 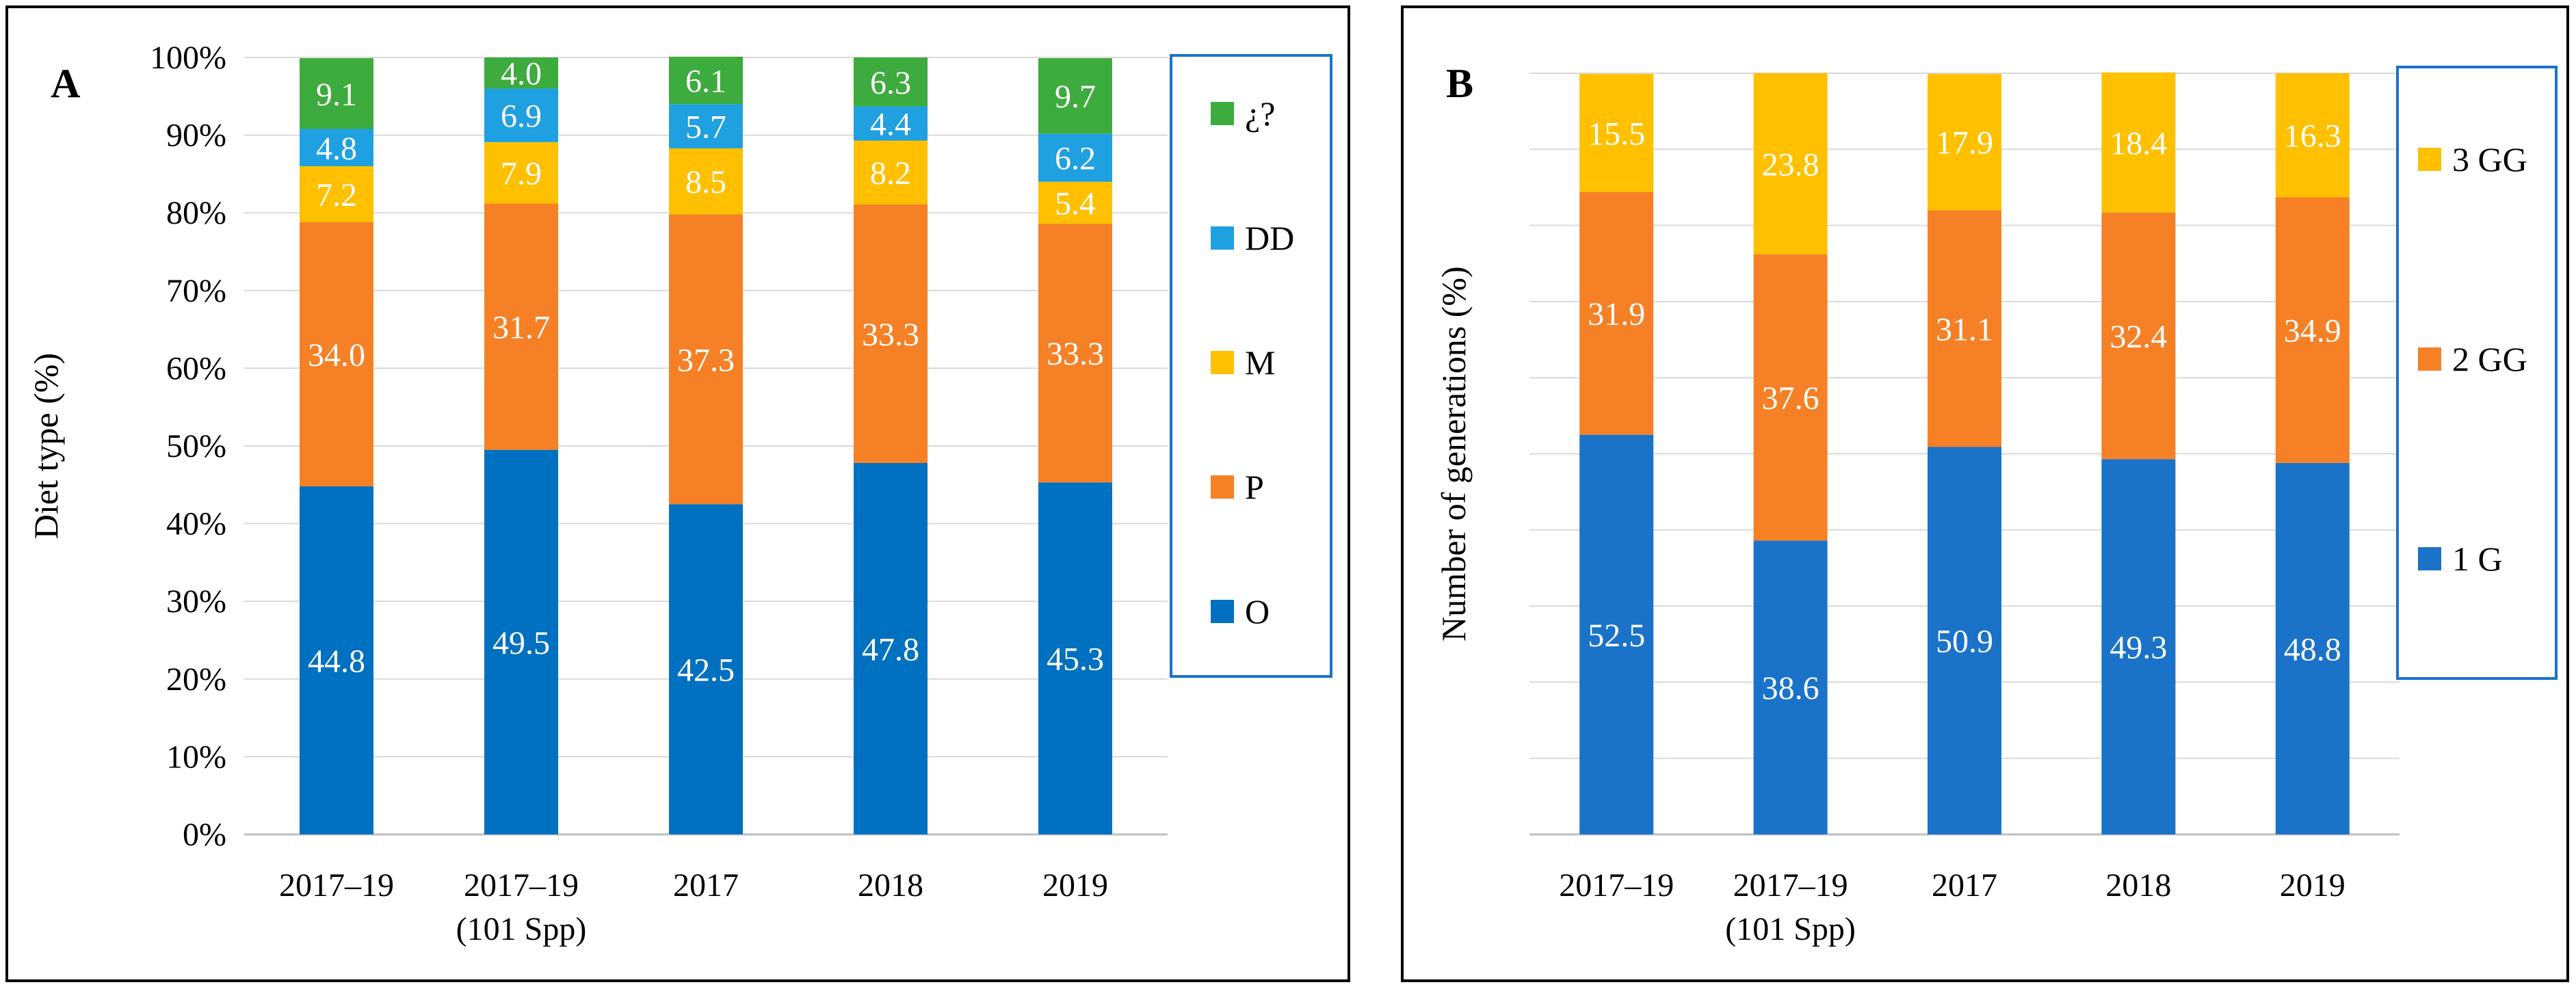 What do you see at coordinates (706, 670) in the screenshot?
I see `a-data-label-o: 42.5` at bounding box center [706, 670].